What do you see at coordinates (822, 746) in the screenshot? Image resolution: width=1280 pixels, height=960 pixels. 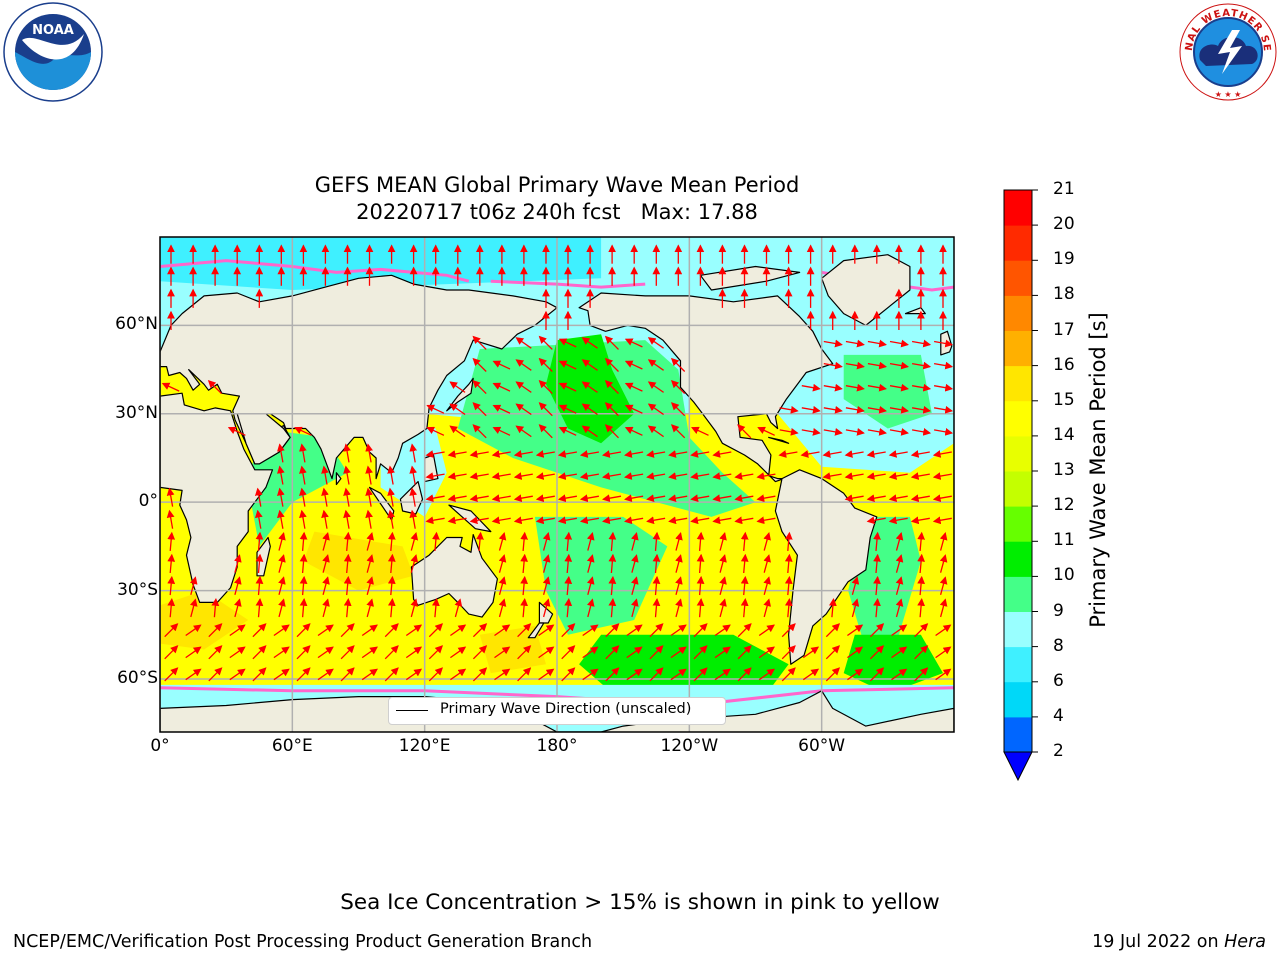 I see `lon-tick-label: 60°W` at bounding box center [822, 746].